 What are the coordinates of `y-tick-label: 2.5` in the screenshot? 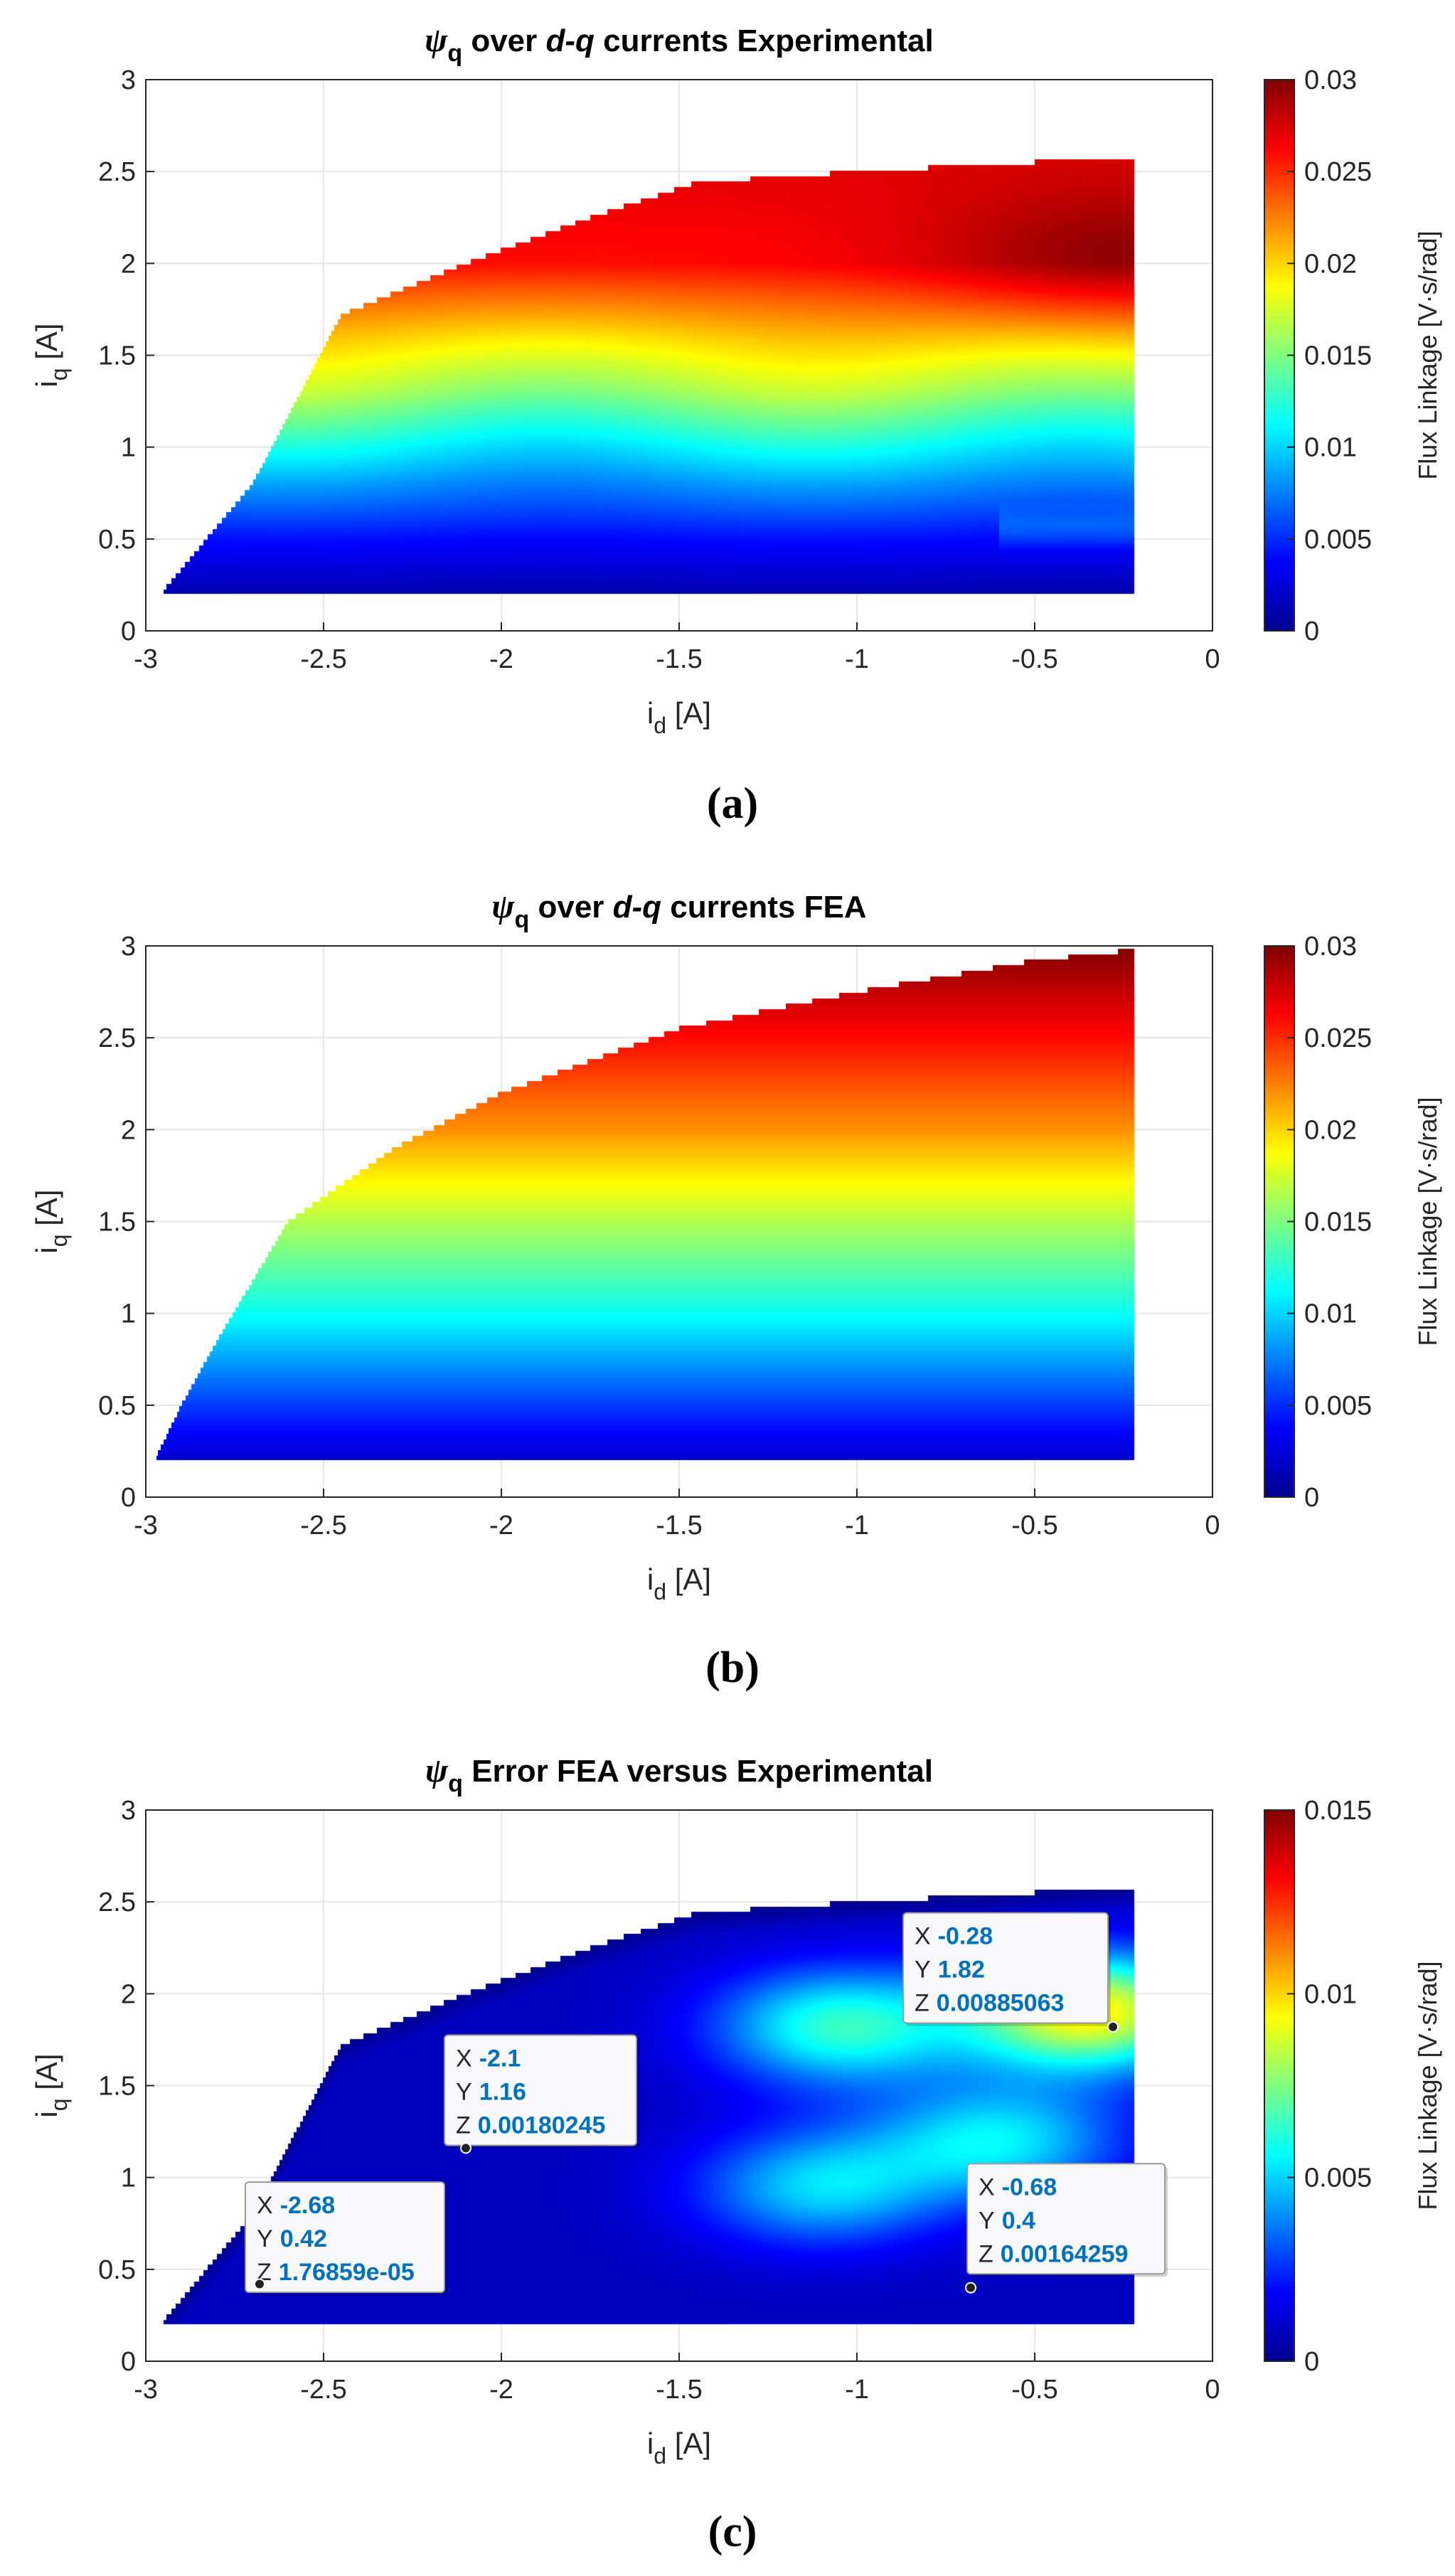 It's located at (117, 1038).